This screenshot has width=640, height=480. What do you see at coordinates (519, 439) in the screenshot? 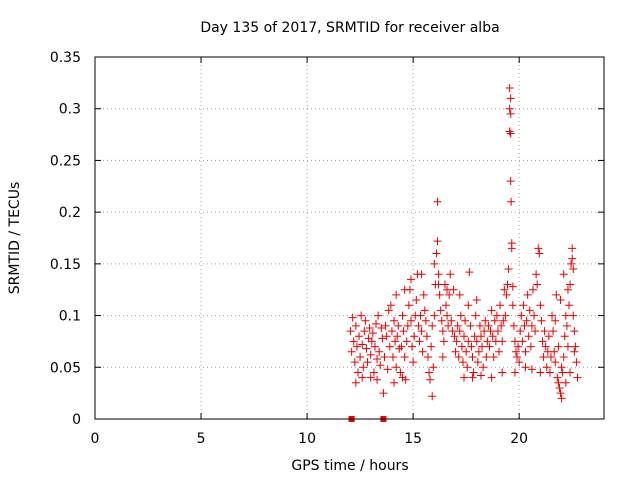
I see `x-tick-label: 20` at bounding box center [519, 439].